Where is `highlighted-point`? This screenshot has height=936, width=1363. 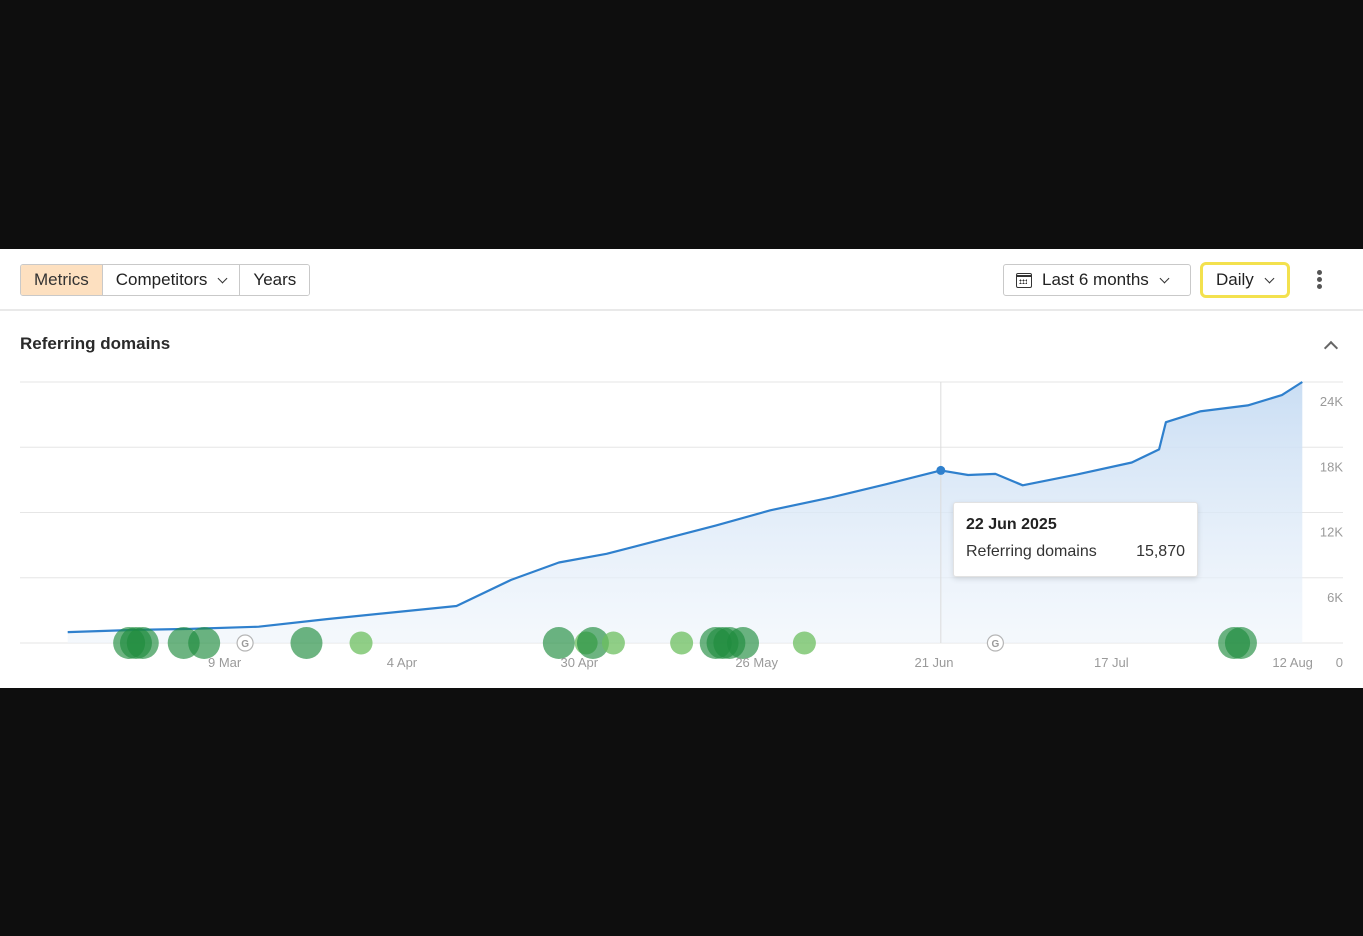 highlighted-point is located at coordinates (941, 470).